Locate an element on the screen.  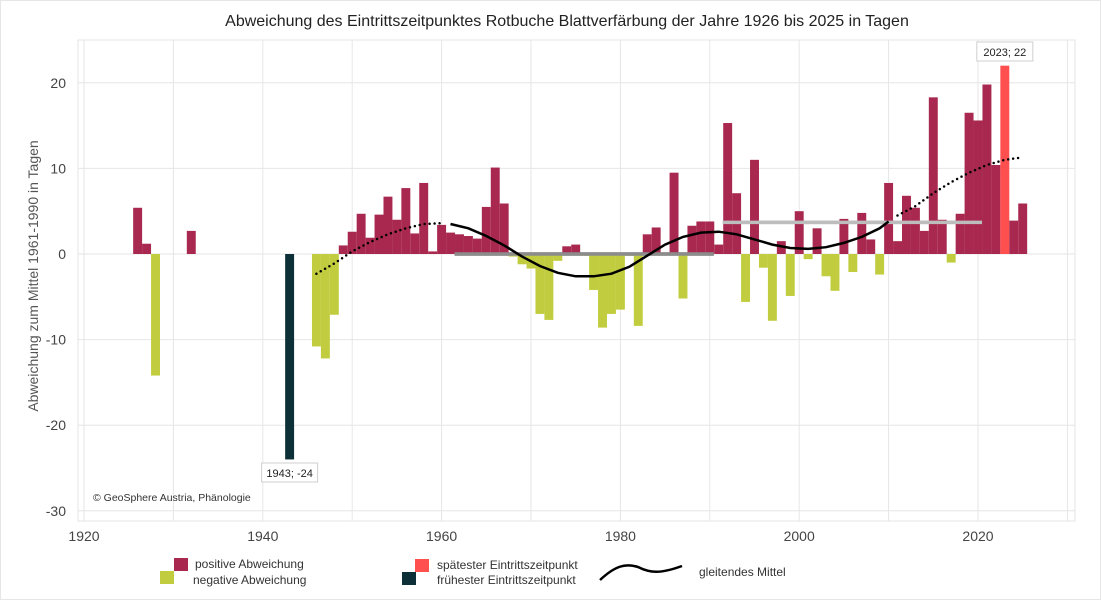
x-ticks: 1920 1940 1960 1980 2000 2020 is located at coordinates (530, 536).